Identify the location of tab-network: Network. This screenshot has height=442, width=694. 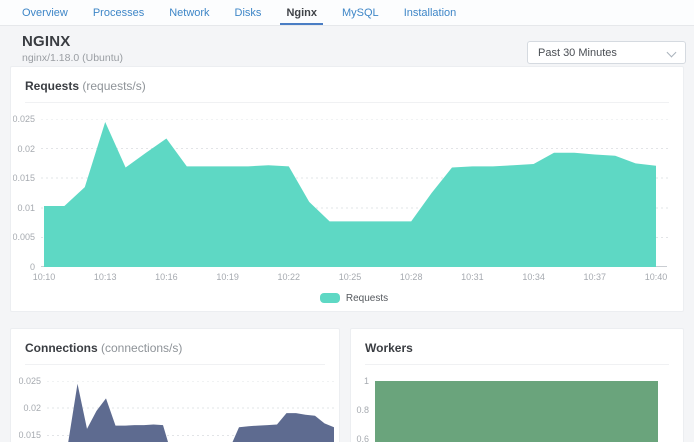
(189, 12).